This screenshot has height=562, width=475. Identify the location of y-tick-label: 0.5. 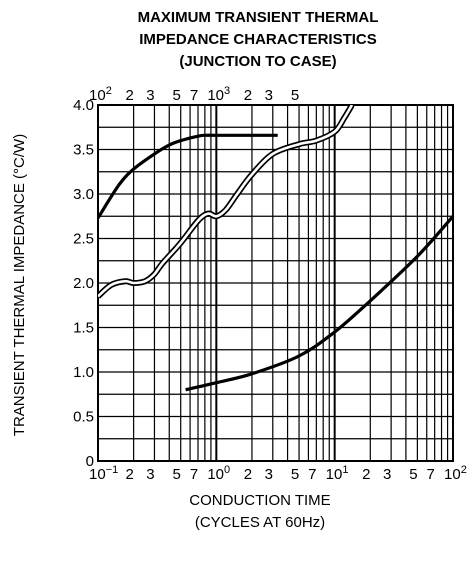
(83, 417).